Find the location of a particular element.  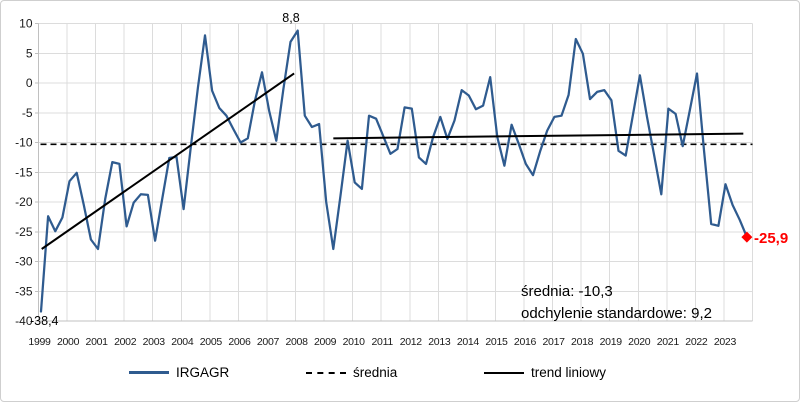

x-axis-tick-label: 2008 is located at coordinates (296, 342).